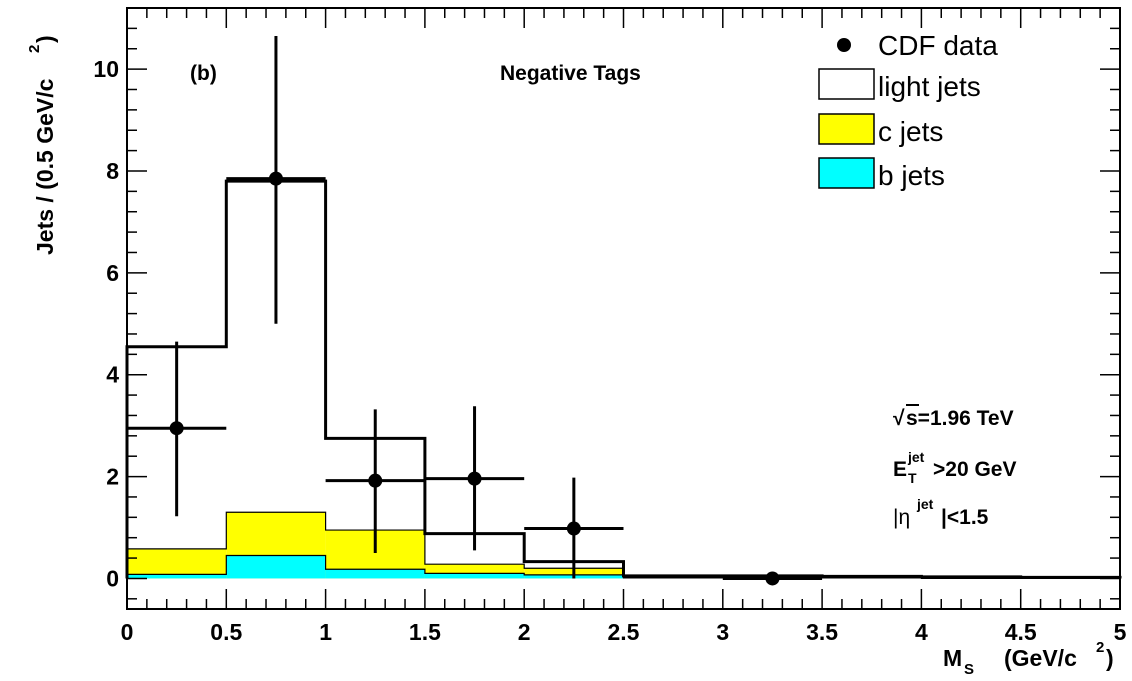  Describe the element at coordinates (722, 632) in the screenshot. I see `x-tick-label: 3` at that location.